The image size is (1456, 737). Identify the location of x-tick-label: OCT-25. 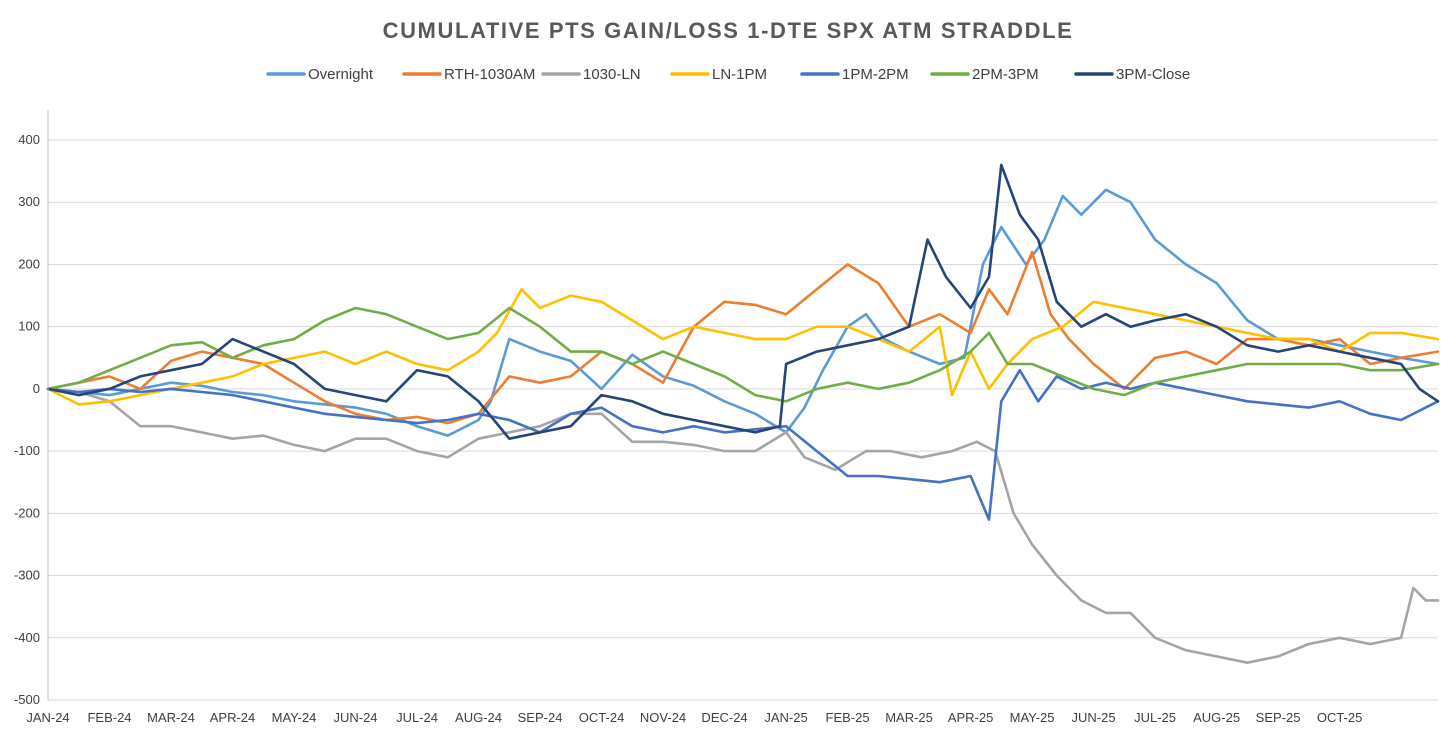
(1340, 717).